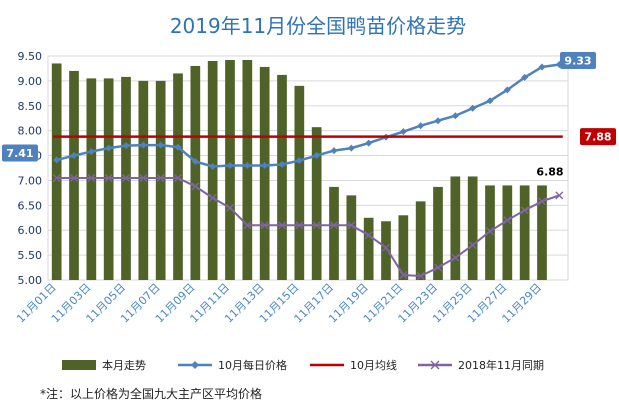 This screenshot has height=415, width=619. What do you see at coordinates (124, 365) in the screenshot?
I see `legend-label: 本月走势` at bounding box center [124, 365].